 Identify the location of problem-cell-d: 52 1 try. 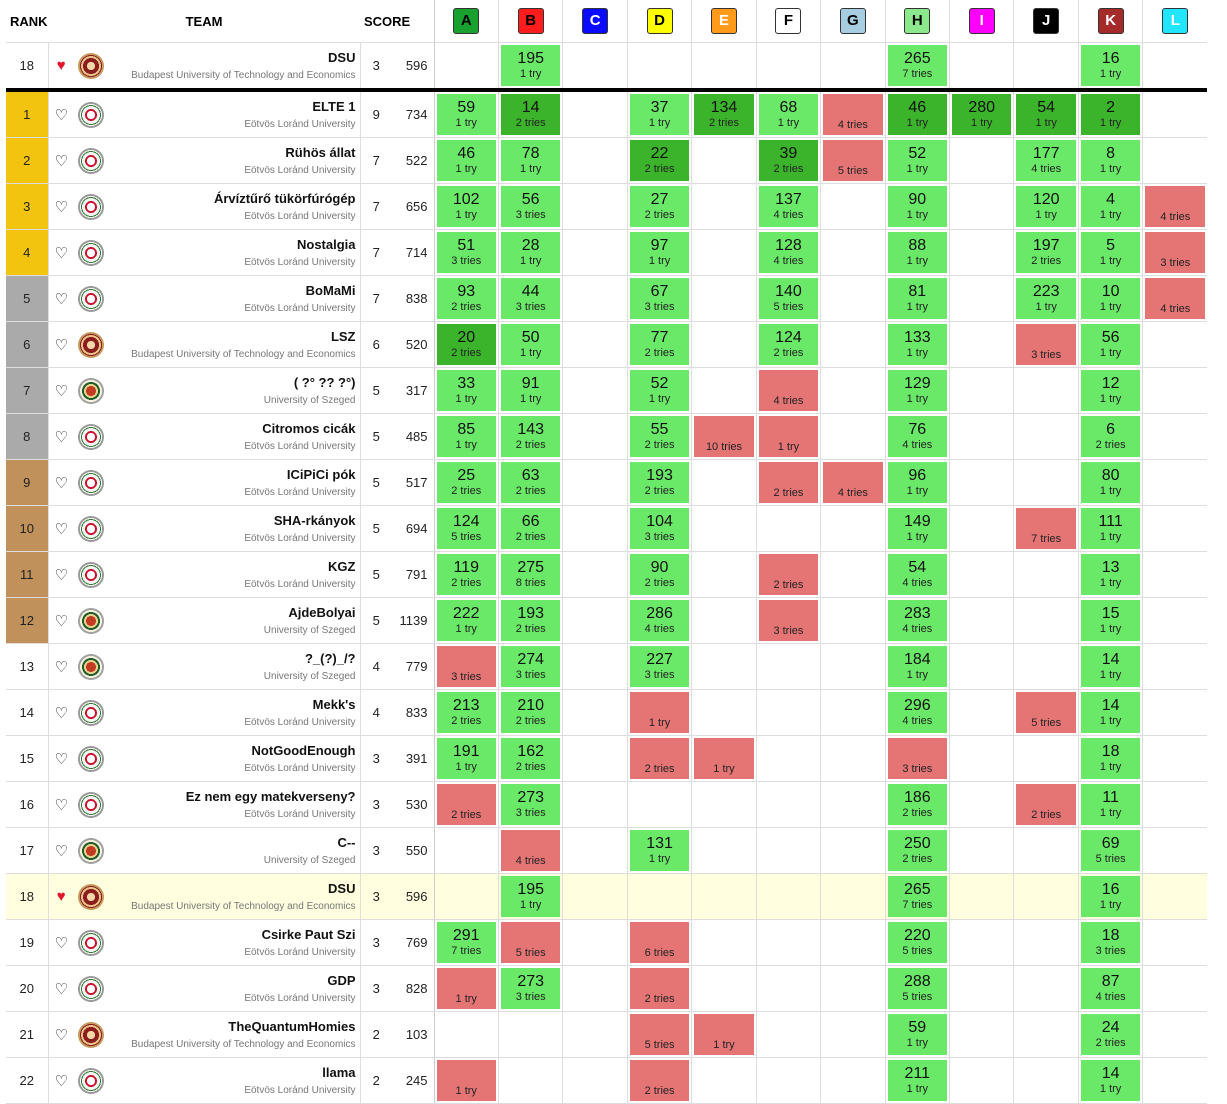
(659, 390).